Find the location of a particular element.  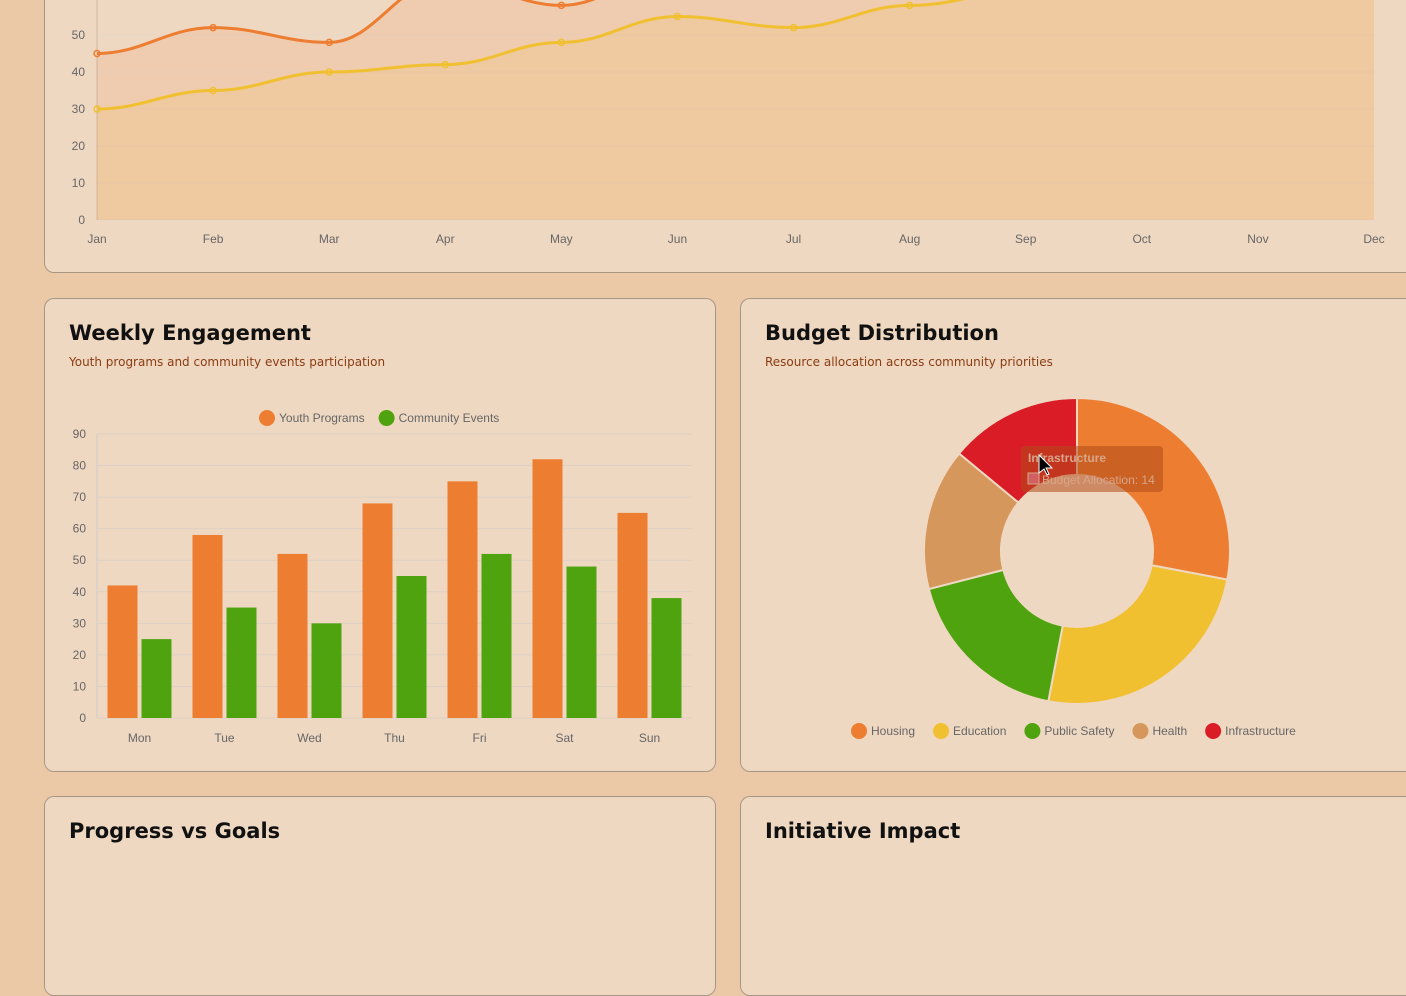

impact-card: Initiative Impact is located at coordinates (1073, 896).